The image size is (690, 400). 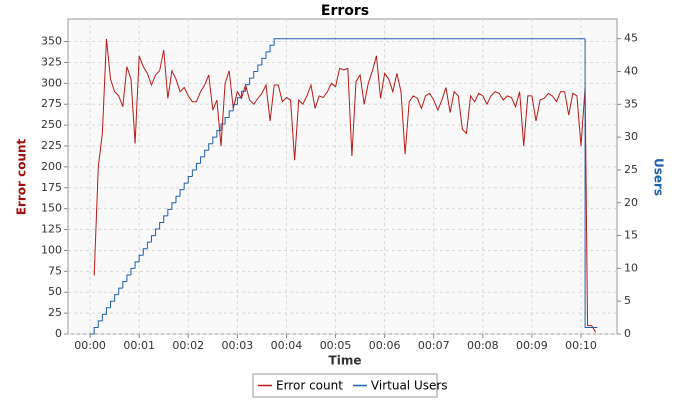 I want to click on x-tick-label: 00:07, so click(x=434, y=345).